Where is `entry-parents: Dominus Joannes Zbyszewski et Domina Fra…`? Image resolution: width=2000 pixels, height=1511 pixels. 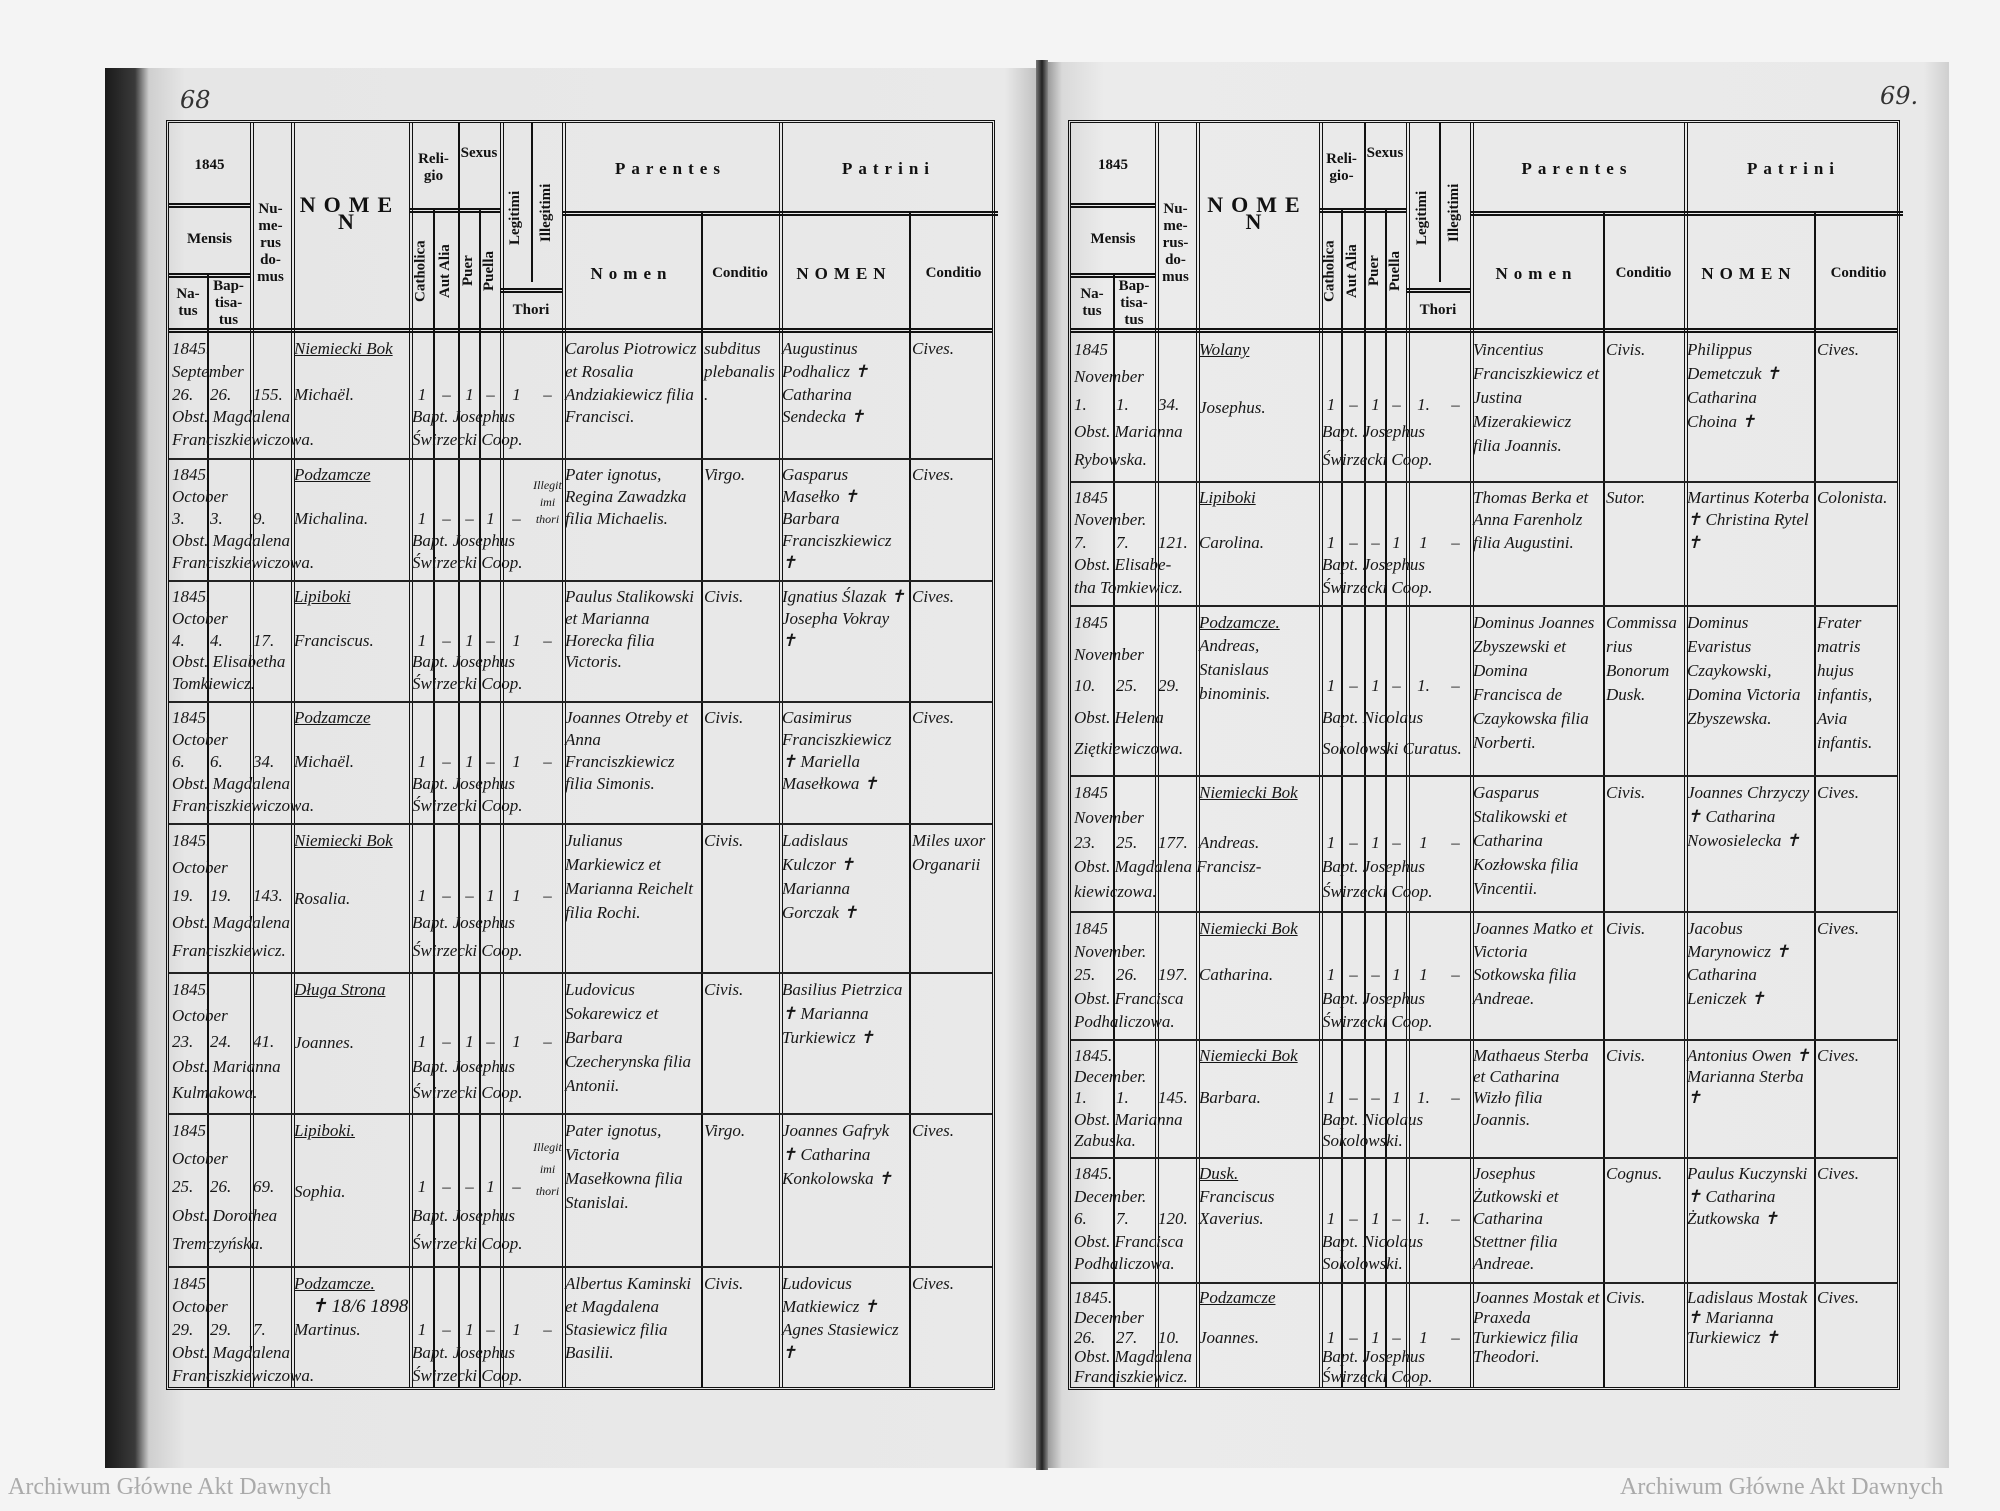 entry-parents: Dominus Joannes Zbyszewski et Domina Fra… is located at coordinates (1534, 682).